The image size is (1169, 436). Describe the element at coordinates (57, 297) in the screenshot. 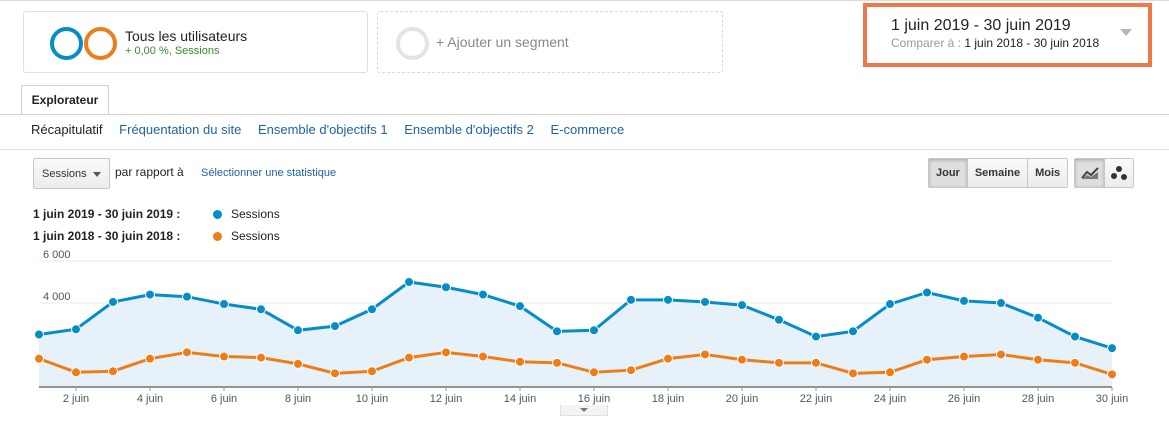

I see `y-tick-label: 4 000` at that location.